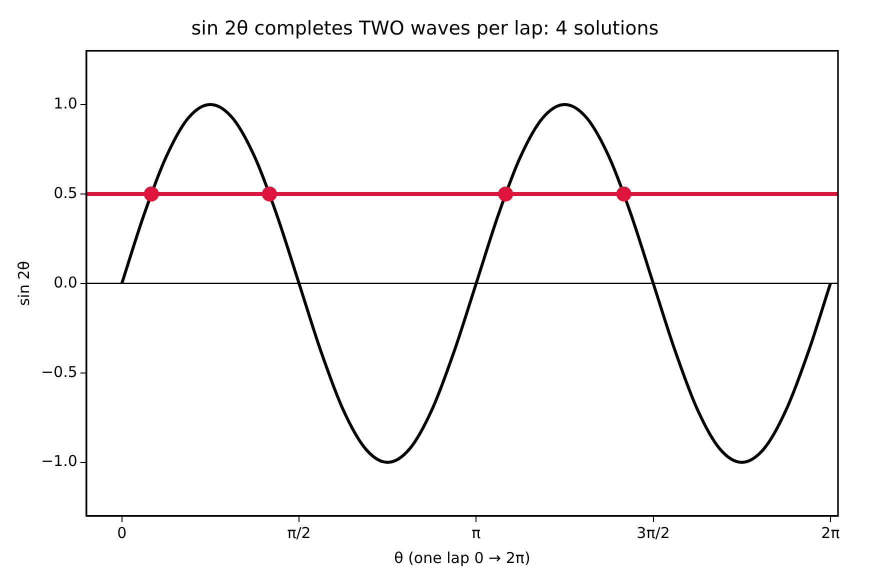 This screenshot has height=580, width=880. I want to click on y-axis-title: sin 2θ, so click(23, 283).